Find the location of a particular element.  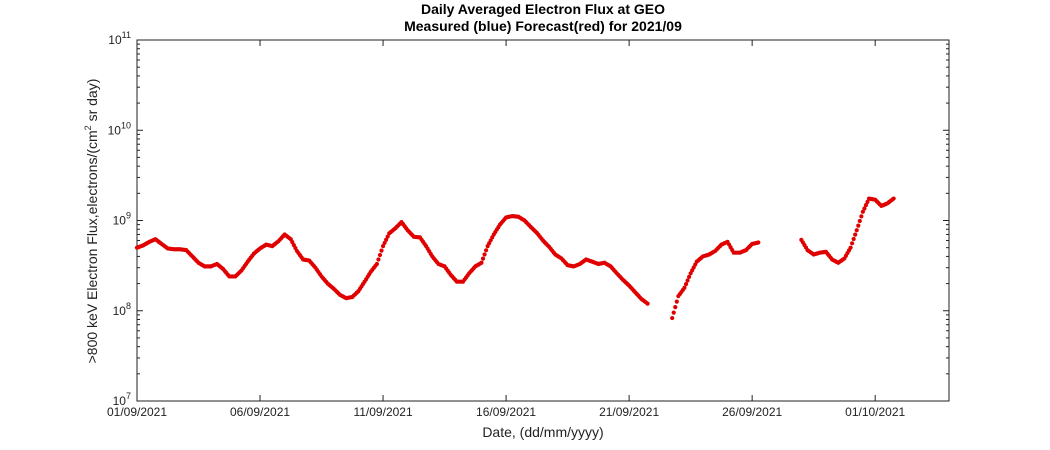

x-tick-label: 21/09/2021 is located at coordinates (629, 412).